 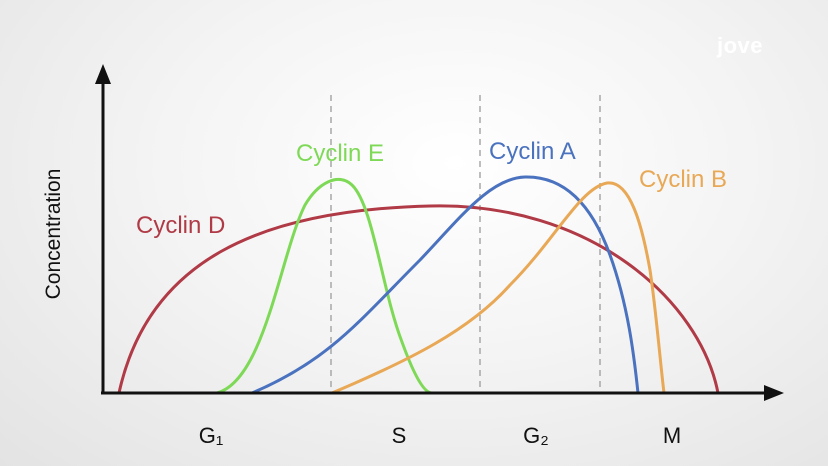 What do you see at coordinates (399, 435) in the screenshot?
I see `phase-label-s: S` at bounding box center [399, 435].